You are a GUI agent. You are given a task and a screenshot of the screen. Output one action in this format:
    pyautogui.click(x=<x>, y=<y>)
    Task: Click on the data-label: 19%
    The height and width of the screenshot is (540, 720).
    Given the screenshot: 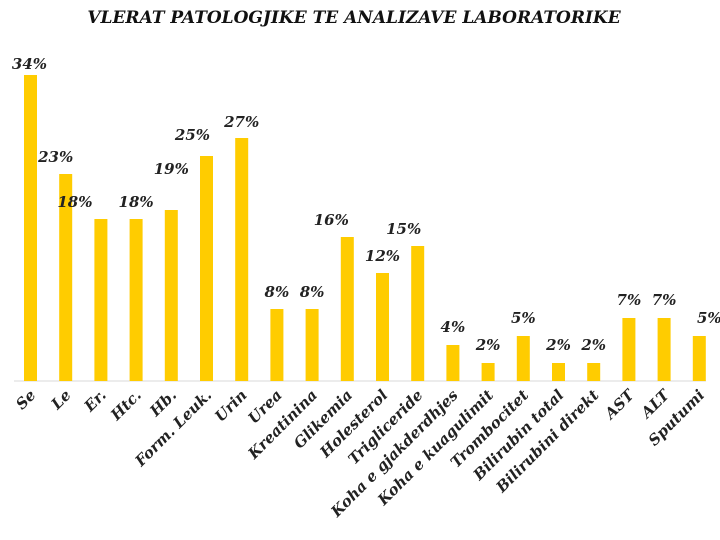 What is the action you would take?
    pyautogui.click(x=171, y=169)
    